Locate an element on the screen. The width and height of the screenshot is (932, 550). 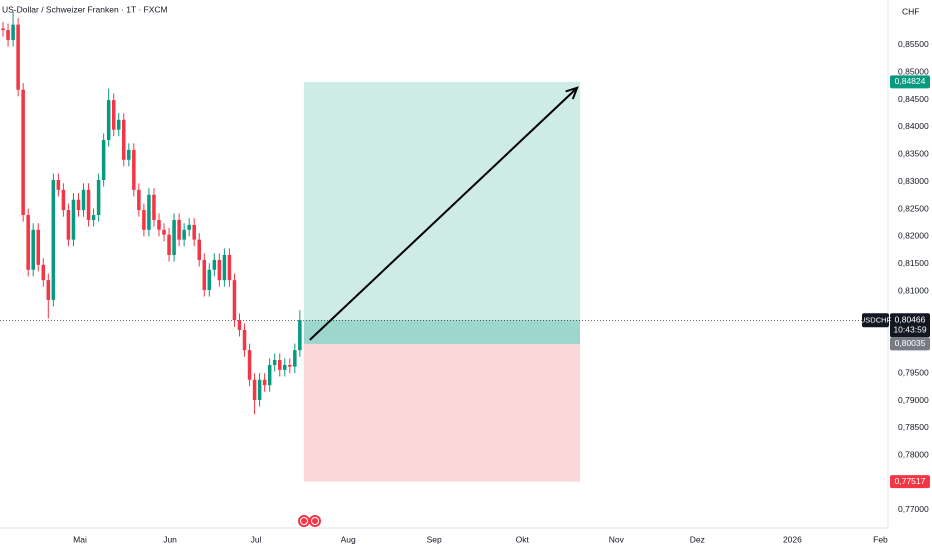
y-tick-label: 0,78500 is located at coordinates (913, 427).